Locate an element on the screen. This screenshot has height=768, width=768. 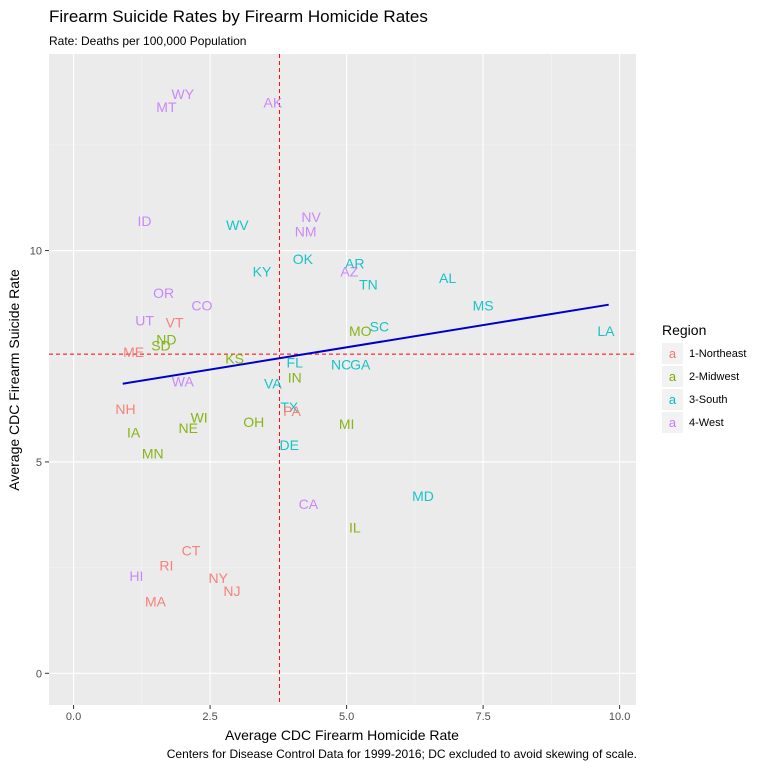
state-label-va: VA is located at coordinates (273, 384).